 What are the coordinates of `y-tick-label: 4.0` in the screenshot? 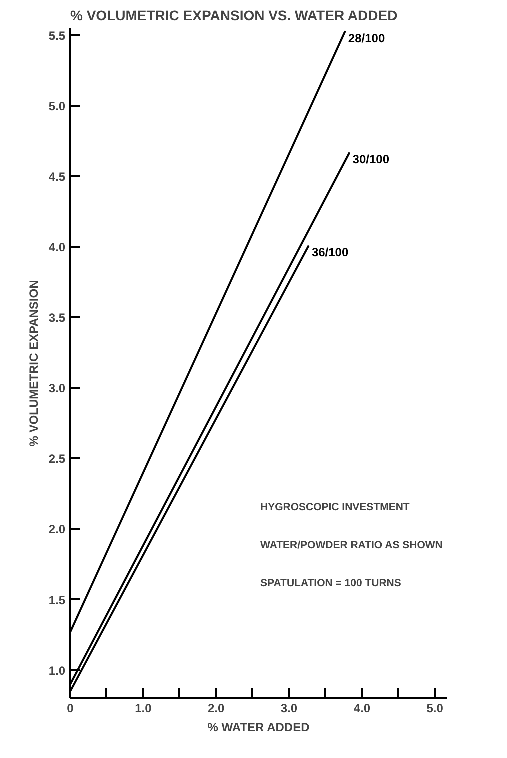 It's located at (57, 247).